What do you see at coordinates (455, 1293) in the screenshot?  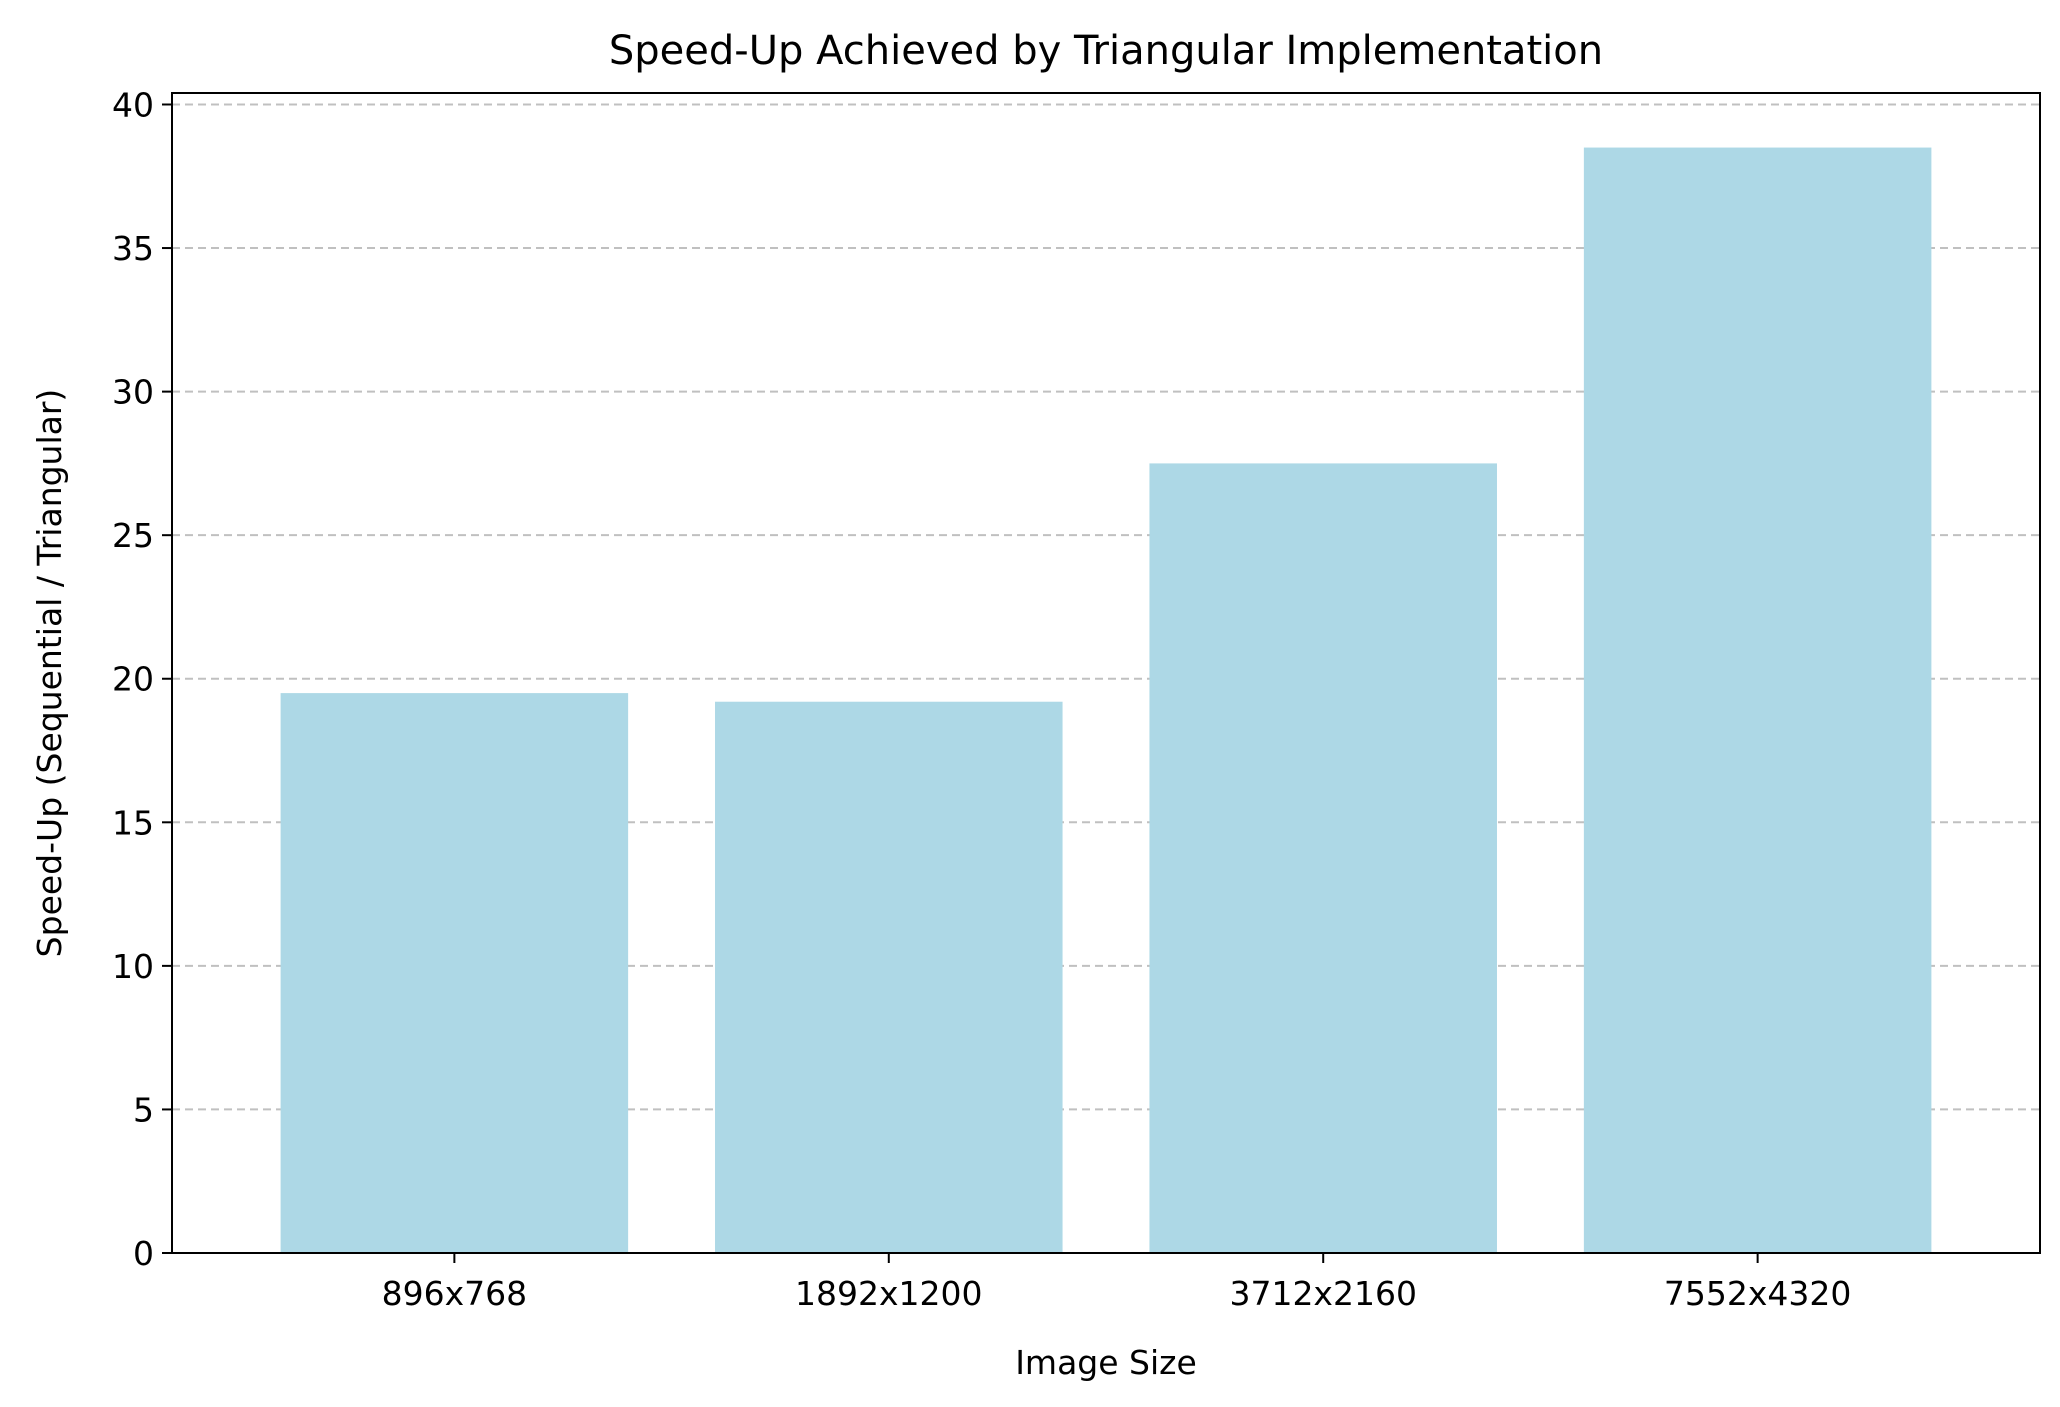 I see `x-tick-label: 896x768` at bounding box center [455, 1293].